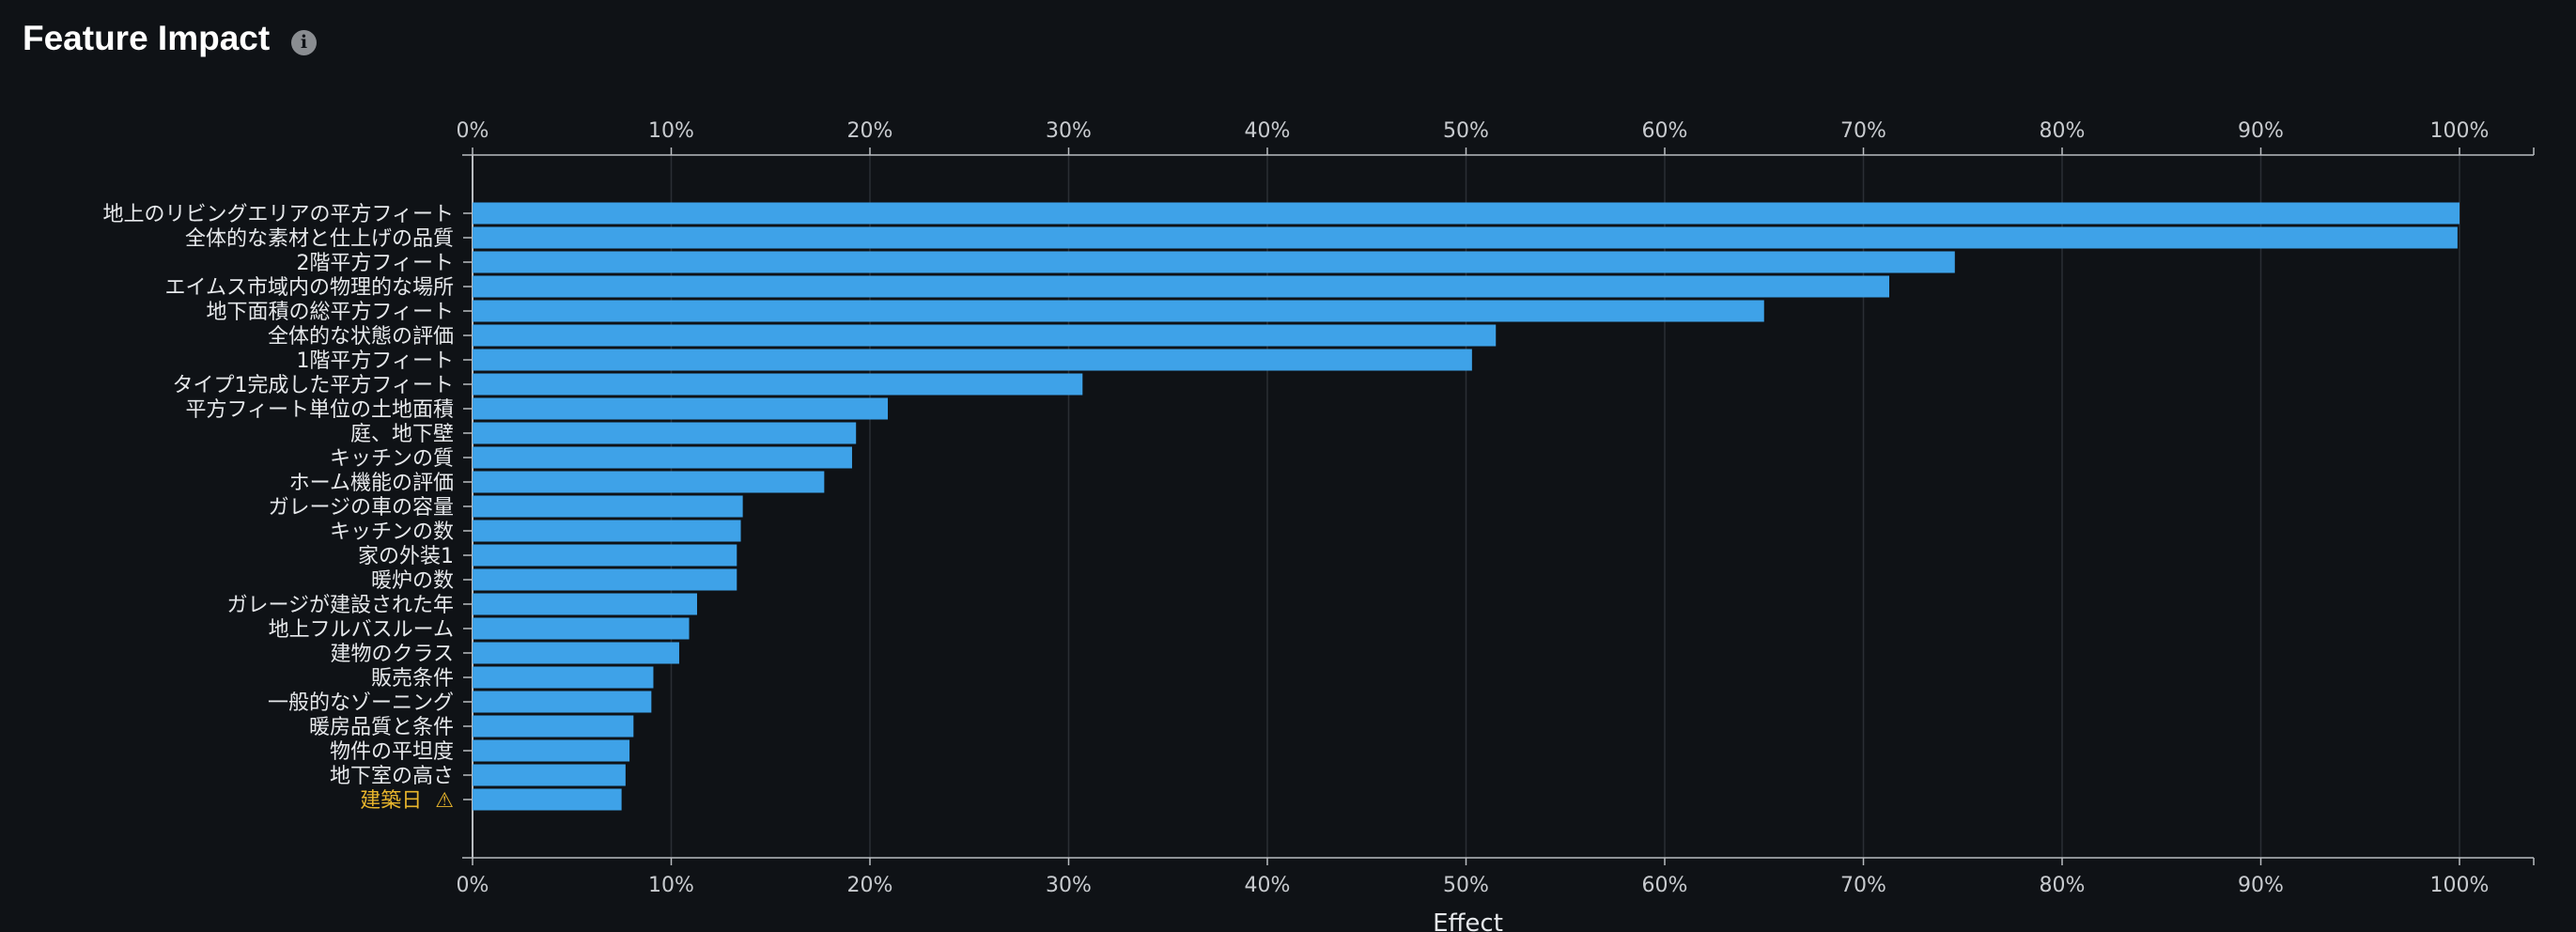 The width and height of the screenshot is (2576, 932). I want to click on warning-icon: ⚠, so click(445, 801).